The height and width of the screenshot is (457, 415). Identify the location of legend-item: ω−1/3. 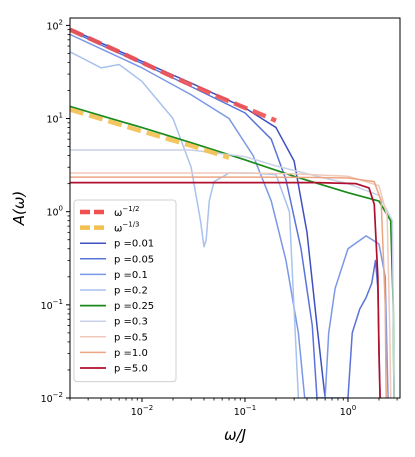
(110, 228).